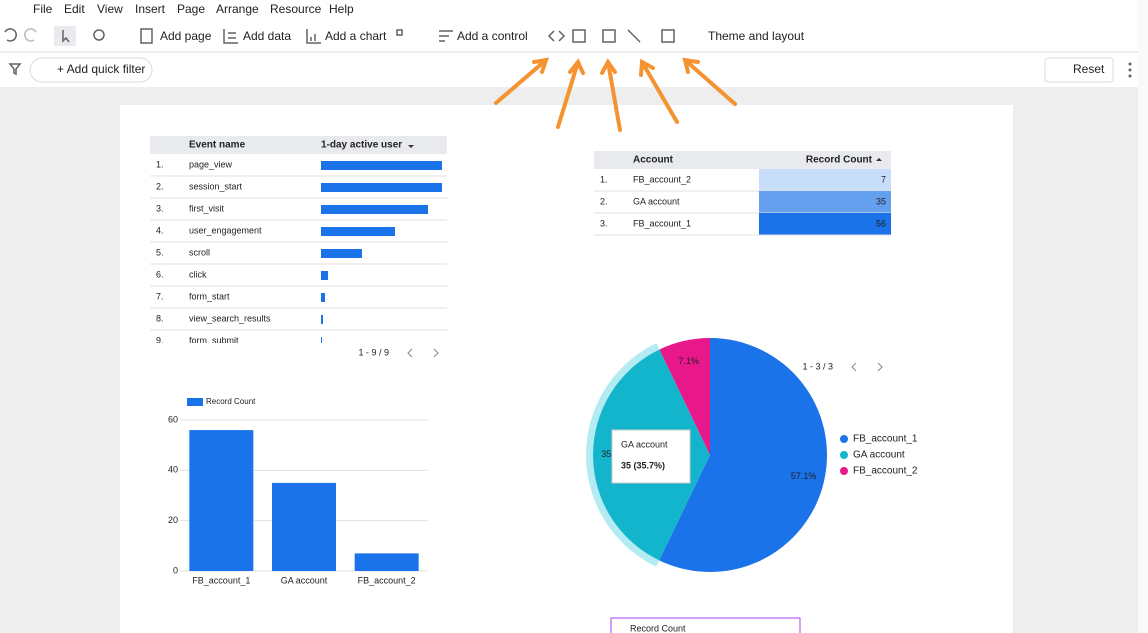  I want to click on event-name: click, so click(198, 274).